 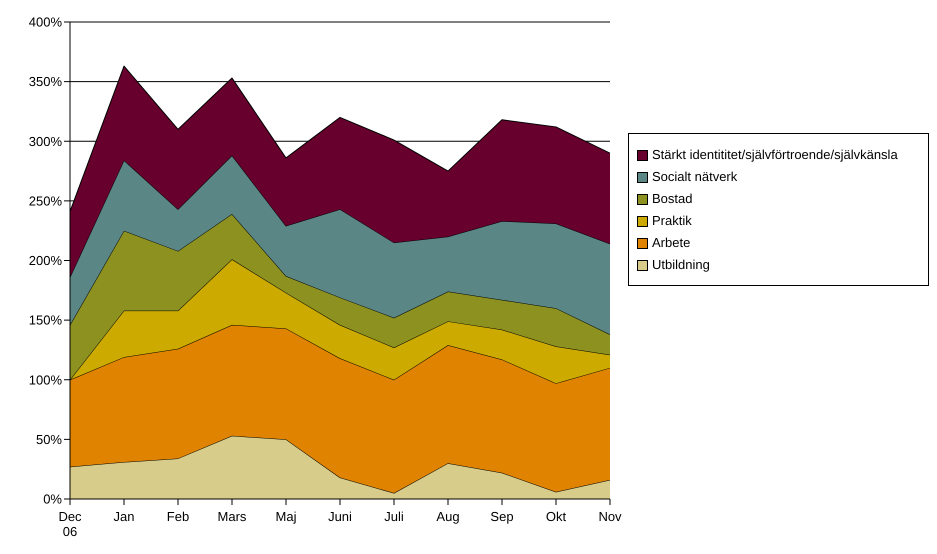 What do you see at coordinates (52, 499) in the screenshot?
I see `y-tick-label: 0%` at bounding box center [52, 499].